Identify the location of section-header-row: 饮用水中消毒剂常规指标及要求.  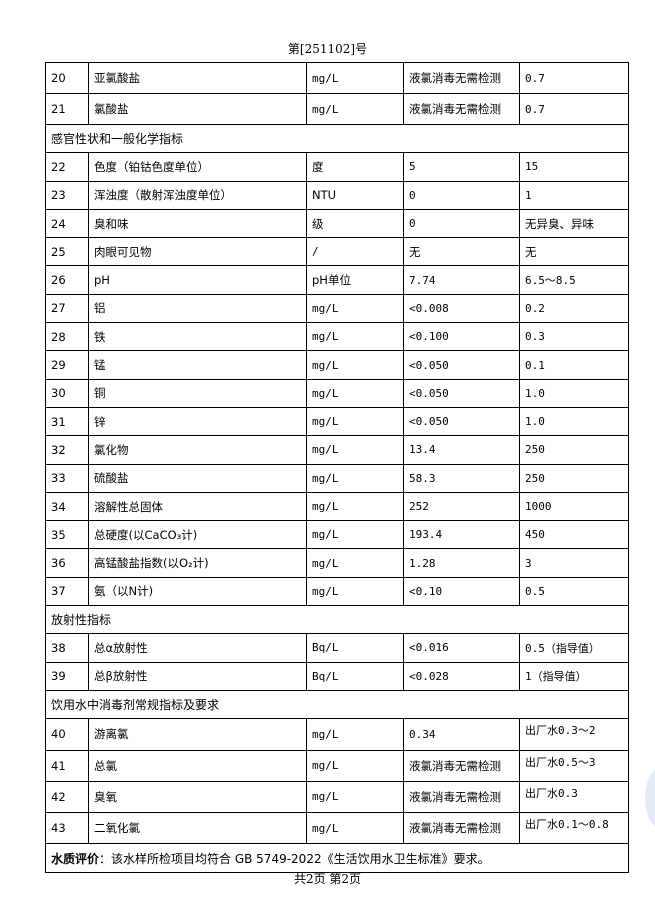
(337, 704).